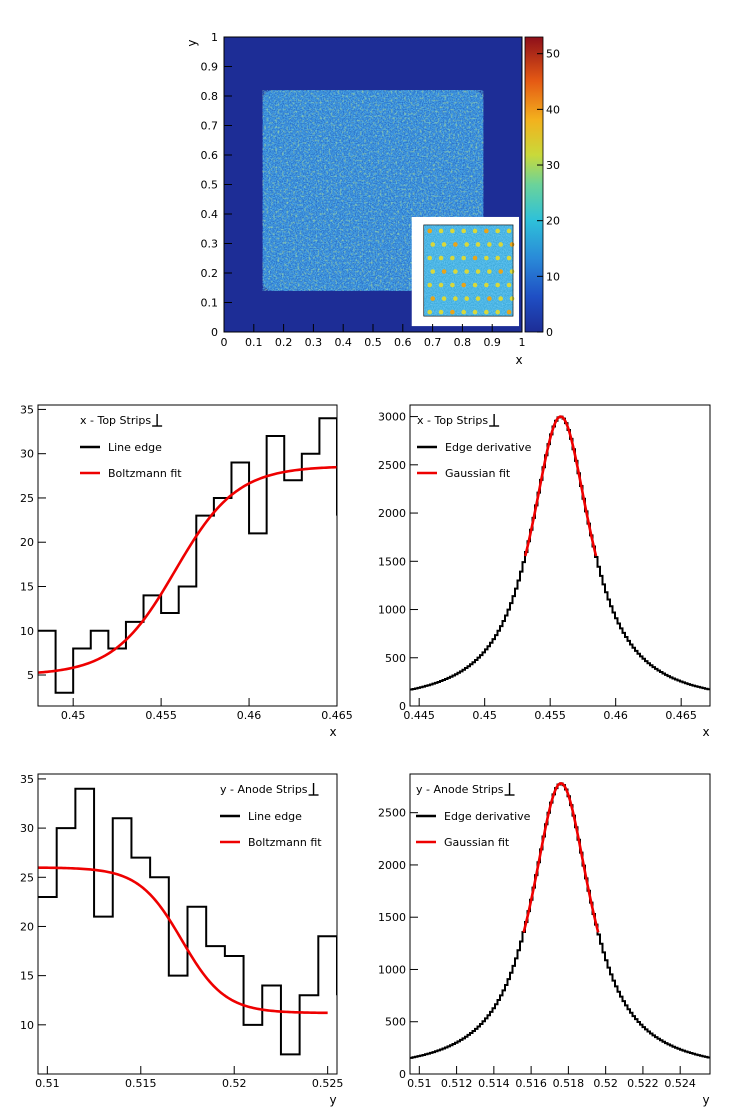 This screenshot has height=1110, width=747. I want to click on x-tick-label: 0.524, so click(680, 1083).